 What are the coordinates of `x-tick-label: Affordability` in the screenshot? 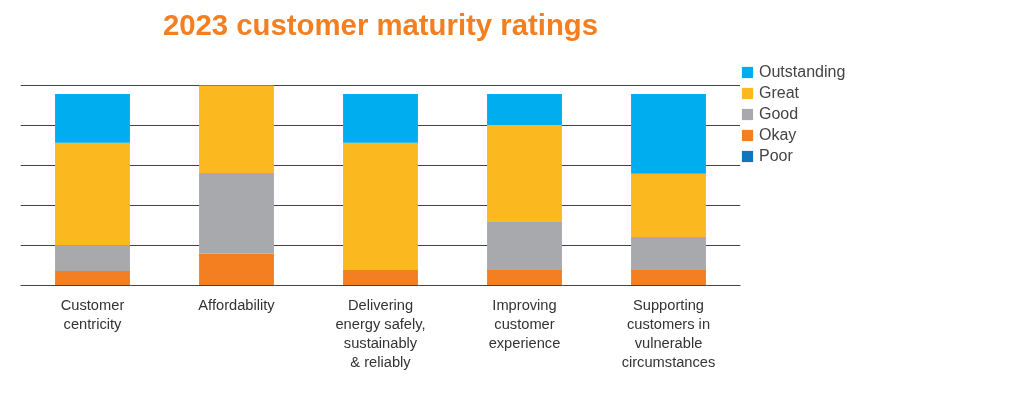 It's located at (237, 304).